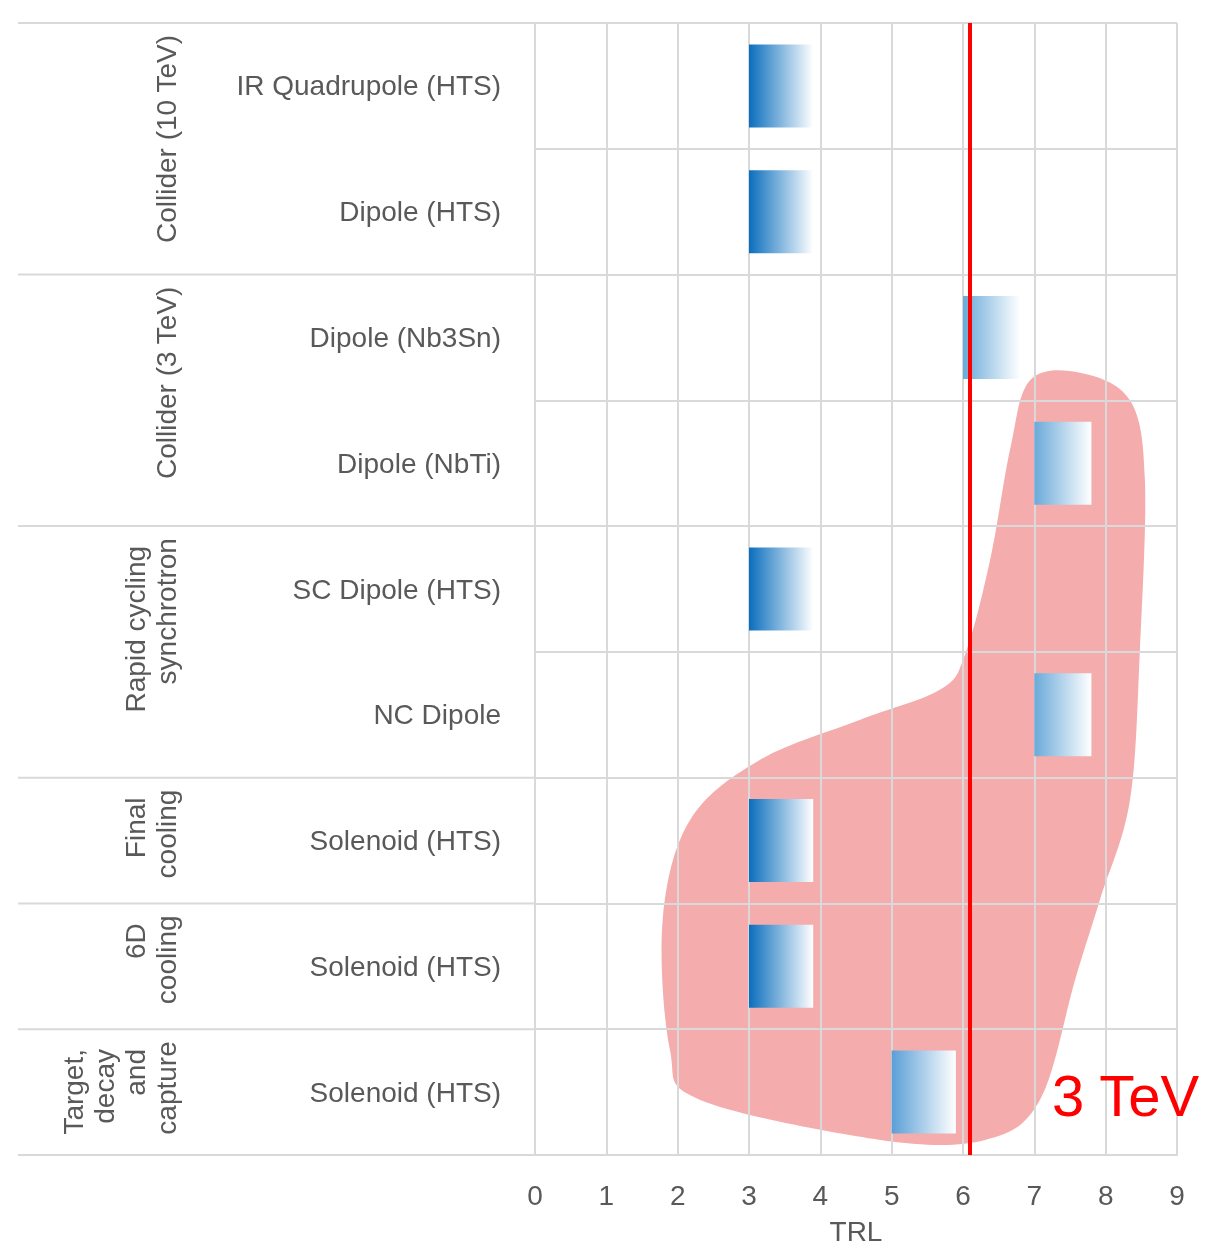 The width and height of the screenshot is (1226, 1259). Describe the element at coordinates (120, 1088) in the screenshot. I see `text: Target, decay and capture` at that location.